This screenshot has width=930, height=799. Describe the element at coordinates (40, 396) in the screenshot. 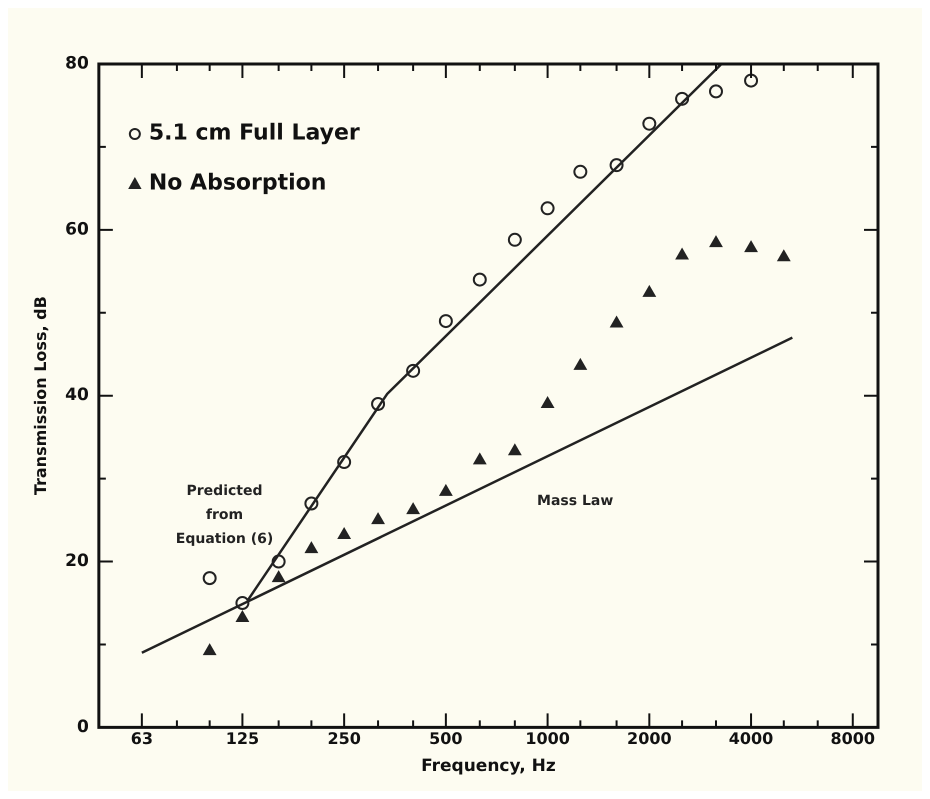

I see `y-axis-title: Transmission Loss, dB` at that location.